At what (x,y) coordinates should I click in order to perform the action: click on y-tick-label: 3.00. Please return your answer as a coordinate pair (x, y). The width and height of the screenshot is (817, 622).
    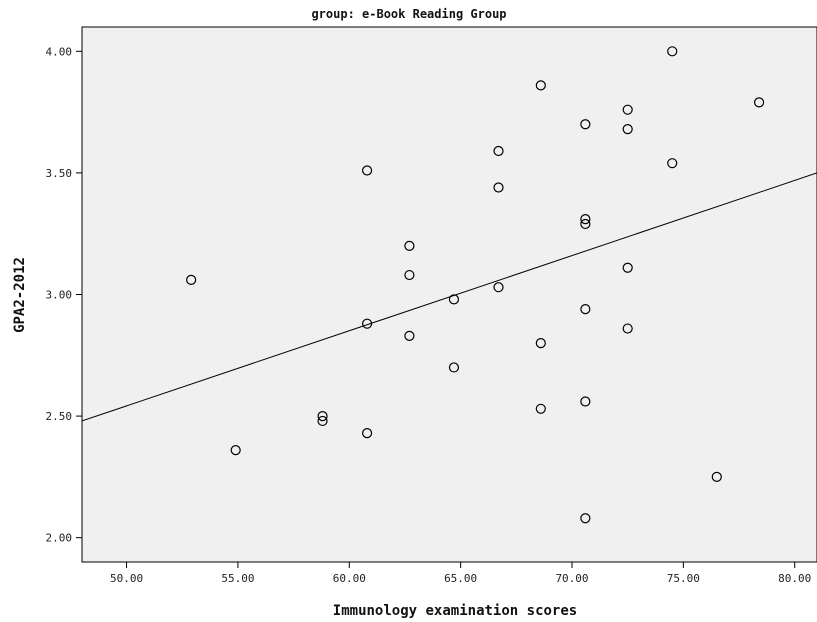
    Looking at the image, I should click on (59, 295).